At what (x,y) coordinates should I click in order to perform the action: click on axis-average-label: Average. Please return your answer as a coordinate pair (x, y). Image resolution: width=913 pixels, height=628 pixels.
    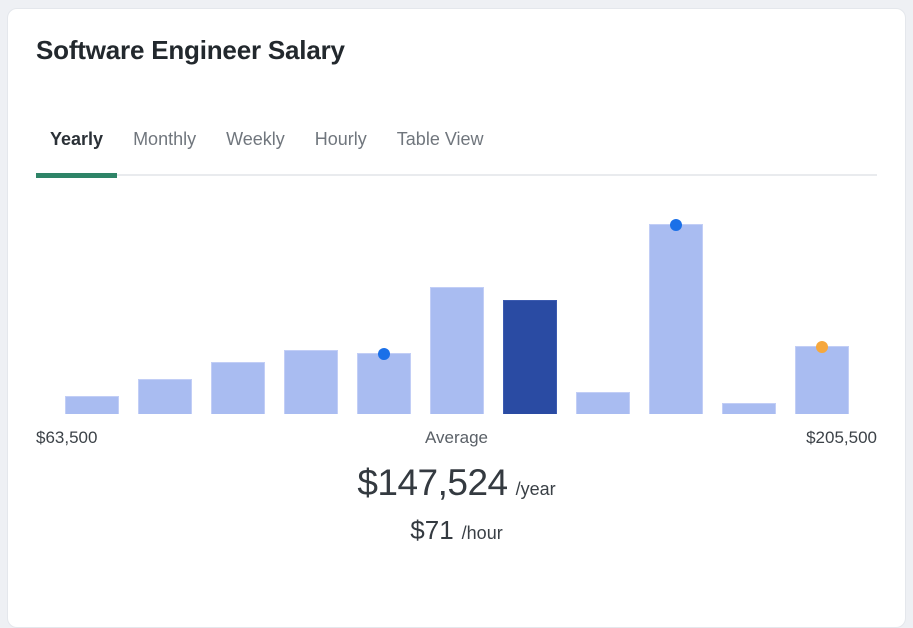
    Looking at the image, I should click on (456, 437).